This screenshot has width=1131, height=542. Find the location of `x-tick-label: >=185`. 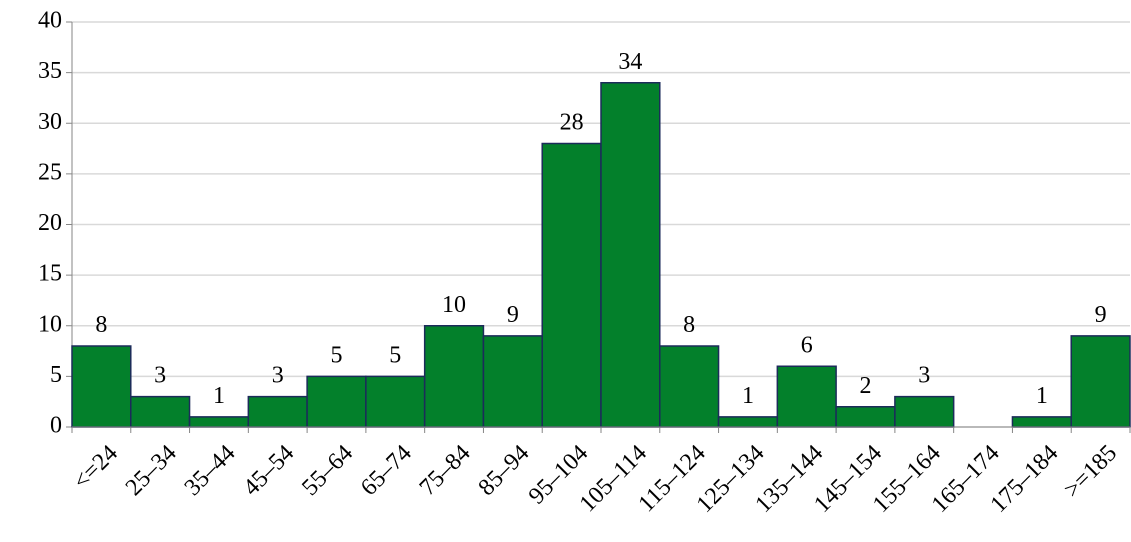

x-tick-label: >=185 is located at coordinates (1090, 471).